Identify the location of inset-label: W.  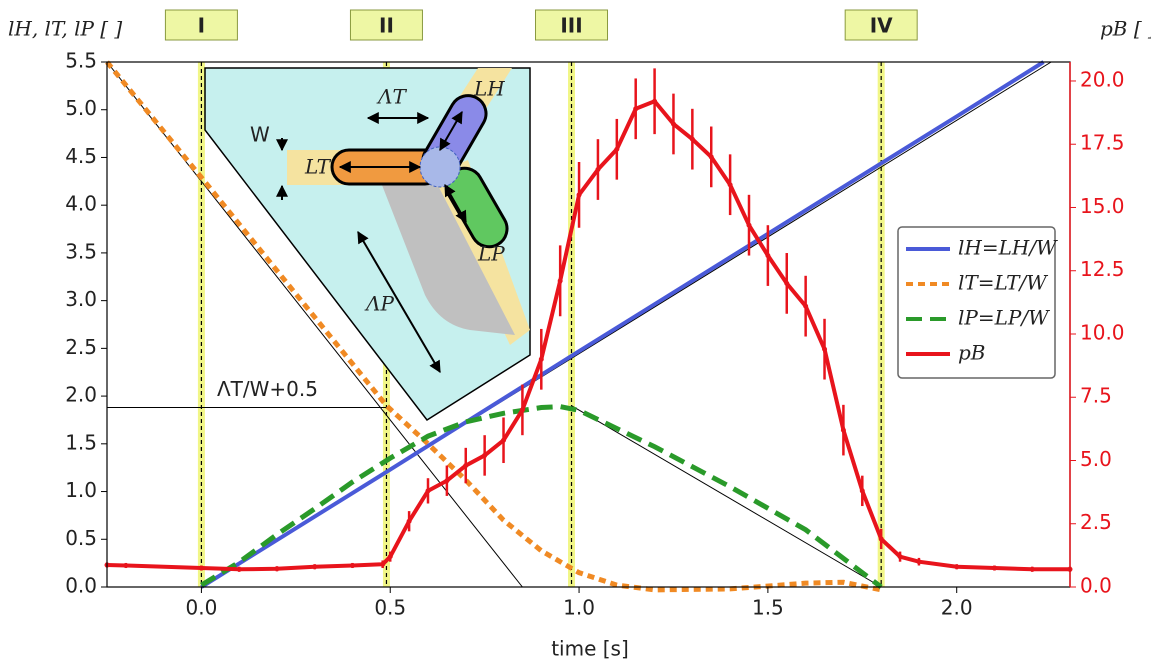
(260, 135).